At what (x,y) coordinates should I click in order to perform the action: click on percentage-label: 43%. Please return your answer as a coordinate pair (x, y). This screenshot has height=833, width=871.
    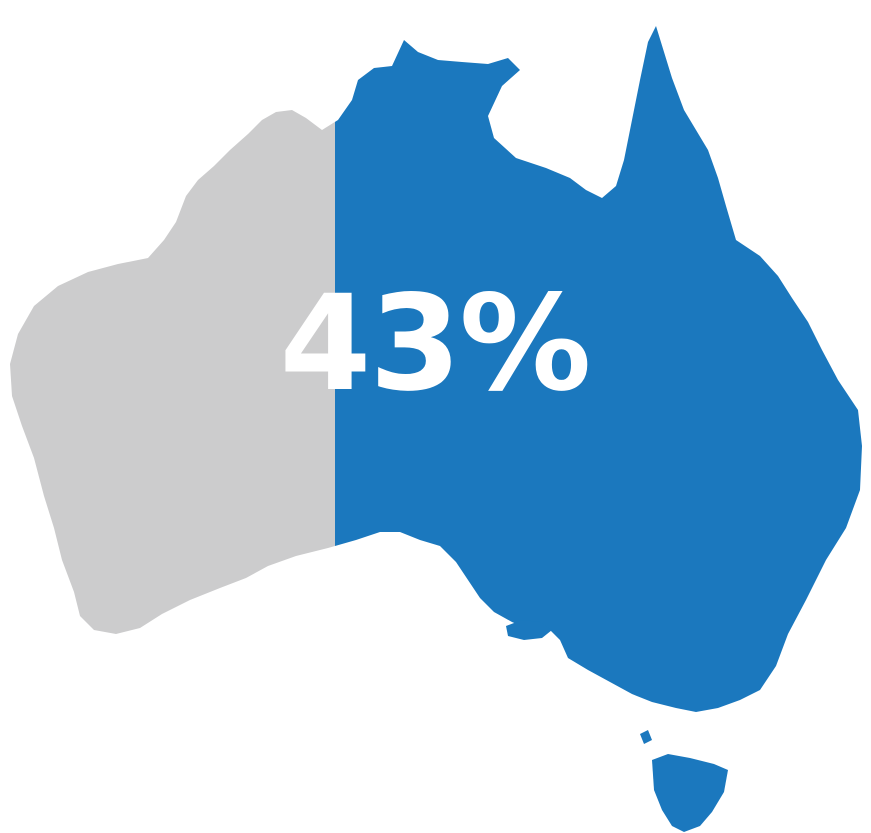
    Looking at the image, I should click on (435, 344).